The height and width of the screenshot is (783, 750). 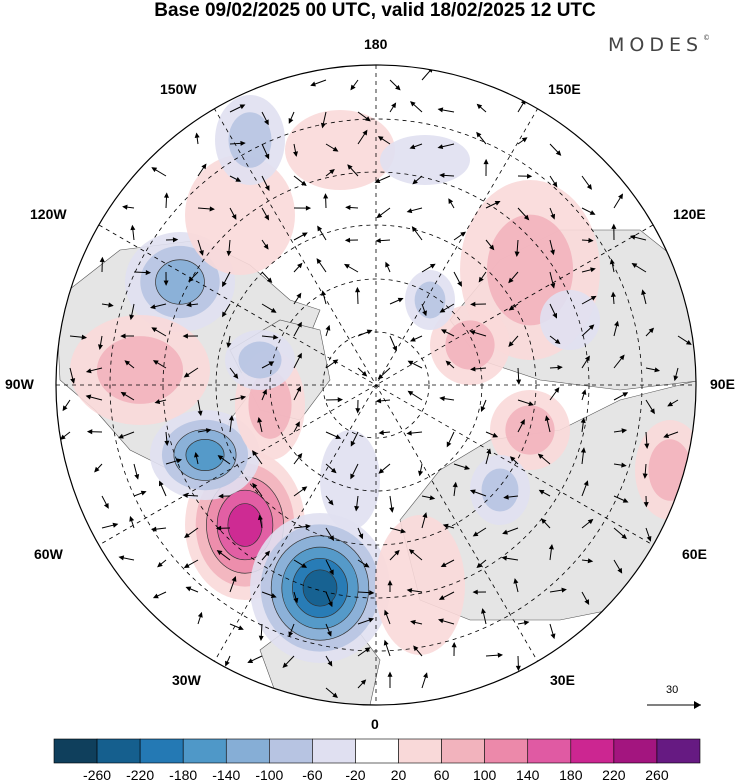 I want to click on colorbar-tick-label: -20, so click(x=355, y=775).